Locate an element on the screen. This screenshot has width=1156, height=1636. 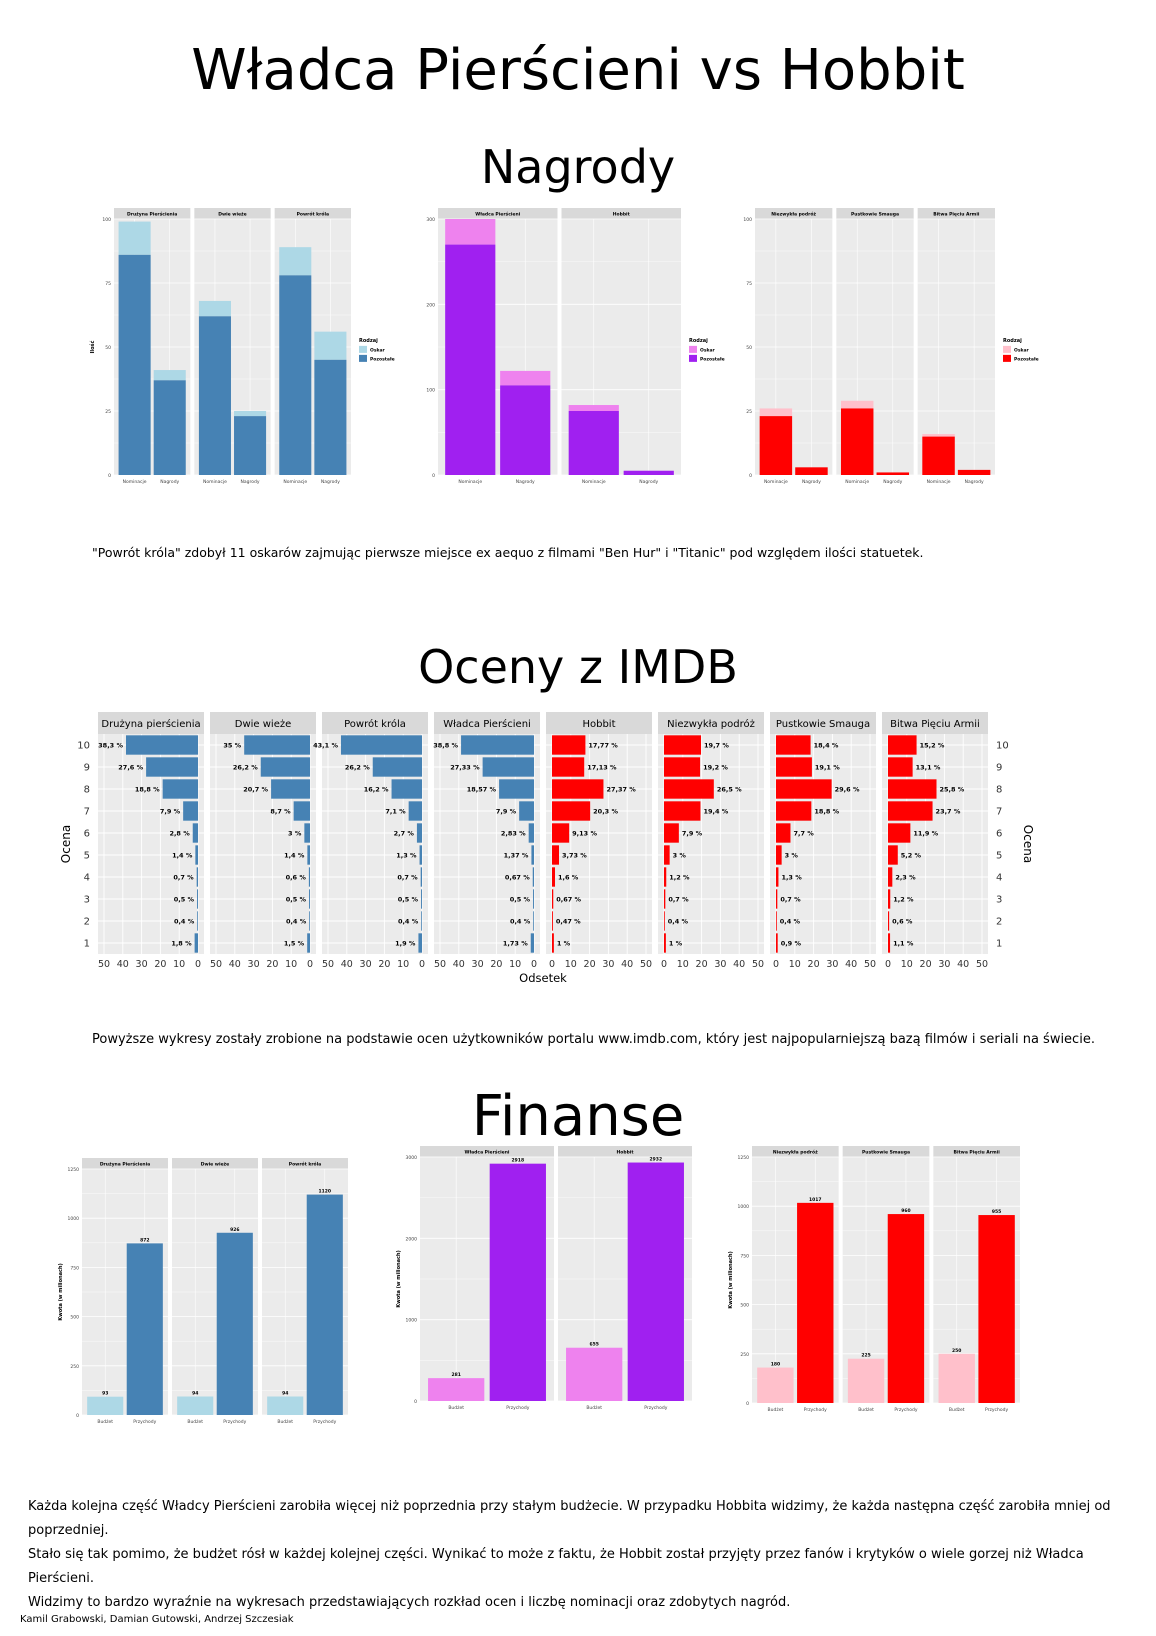
data-label: 7,9 % is located at coordinates (170, 812).